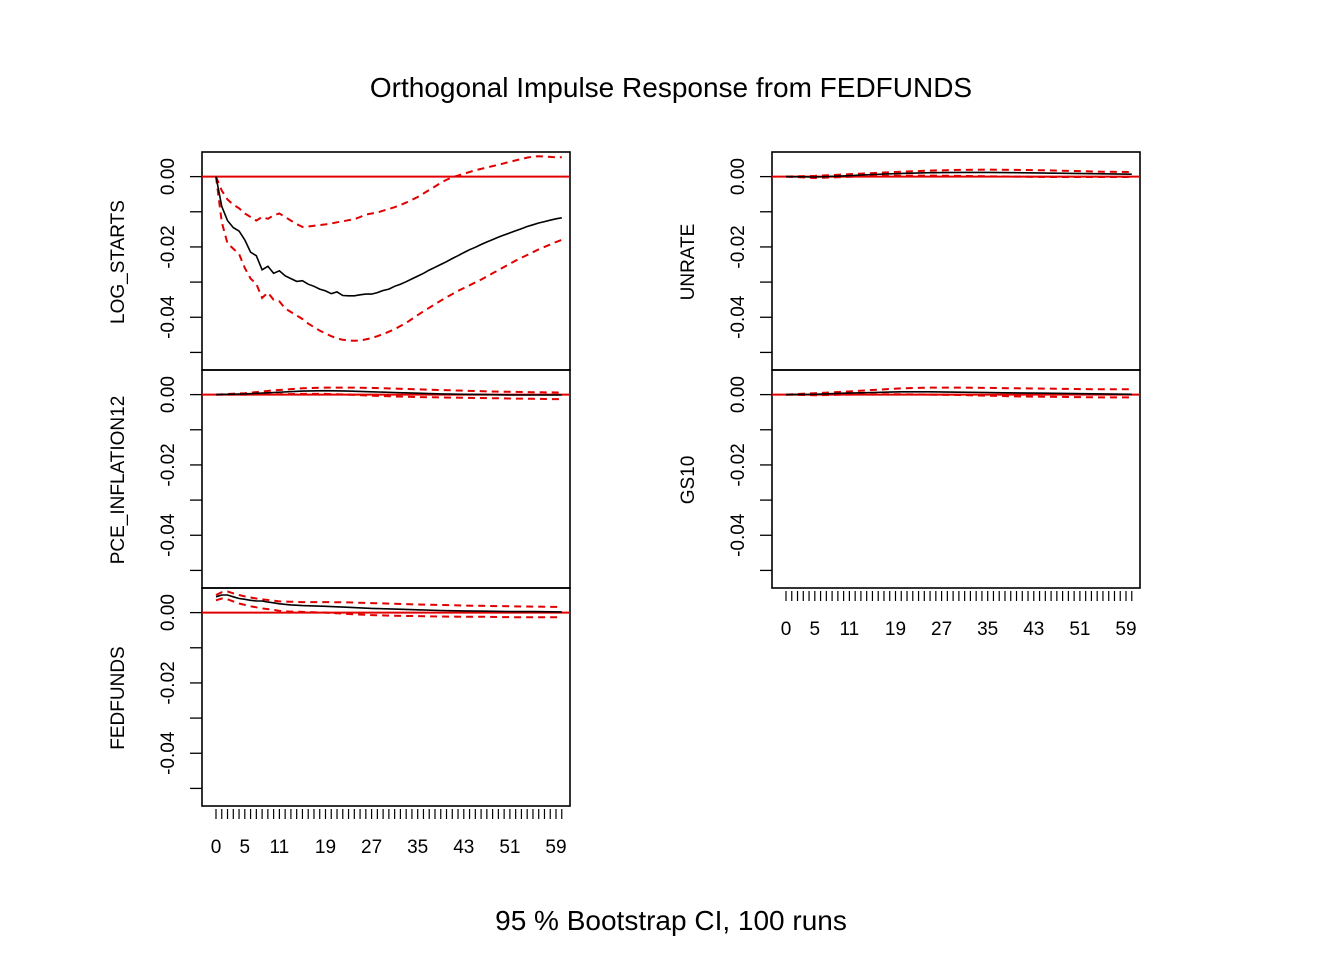 The width and height of the screenshot is (1344, 960). What do you see at coordinates (738, 176) in the screenshot?
I see `y-tick-label-unrate: 0.00` at bounding box center [738, 176].